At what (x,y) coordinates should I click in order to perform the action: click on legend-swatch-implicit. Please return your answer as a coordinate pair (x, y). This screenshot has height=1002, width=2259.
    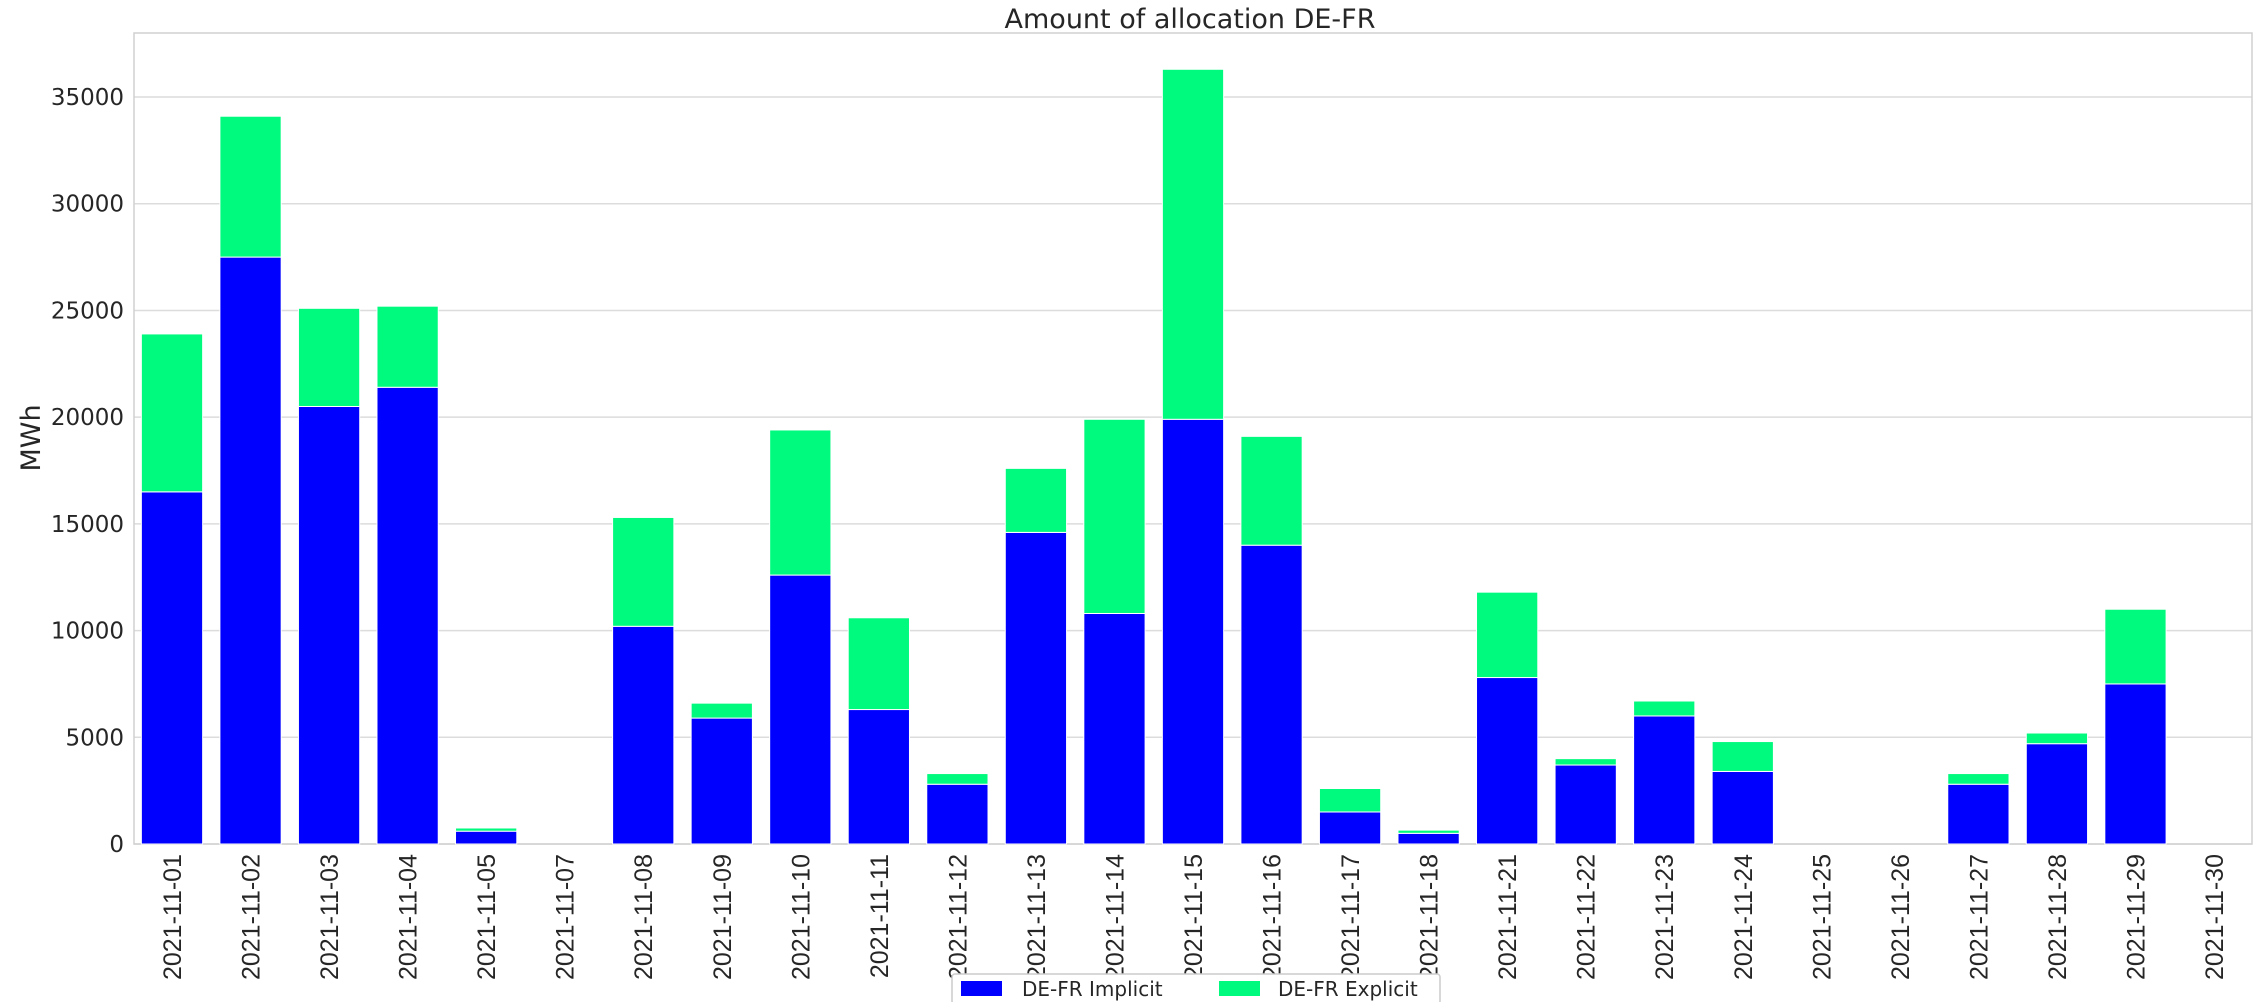
    Looking at the image, I should click on (981, 988).